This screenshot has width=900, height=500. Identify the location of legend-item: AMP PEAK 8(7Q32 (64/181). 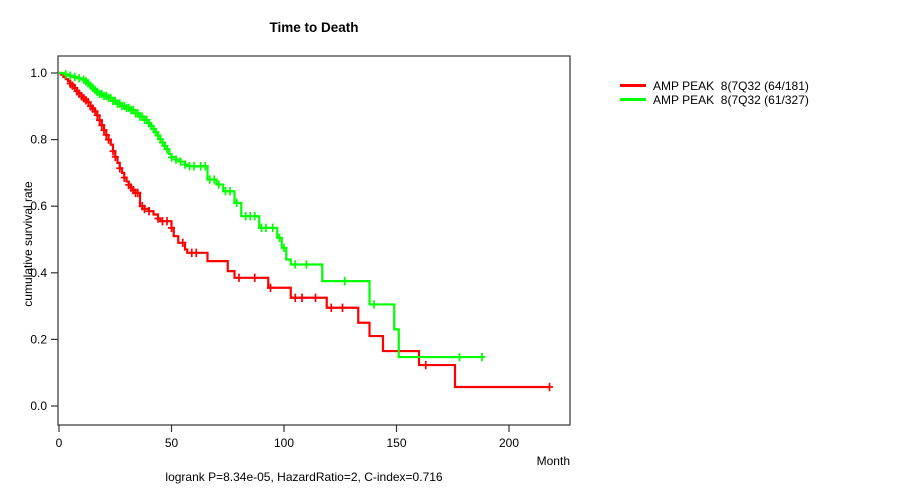
(714, 85).